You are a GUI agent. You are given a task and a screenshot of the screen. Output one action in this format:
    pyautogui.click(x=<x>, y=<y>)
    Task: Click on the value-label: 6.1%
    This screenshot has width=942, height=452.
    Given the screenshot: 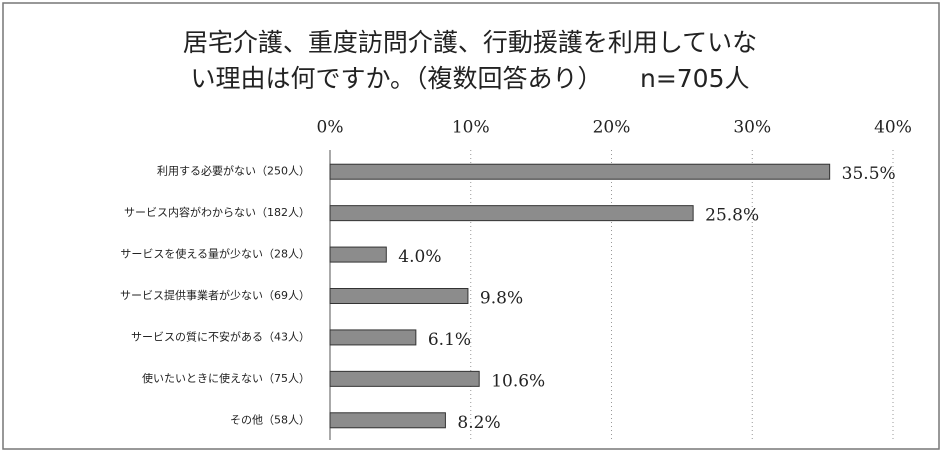 What is the action you would take?
    pyautogui.click(x=449, y=340)
    